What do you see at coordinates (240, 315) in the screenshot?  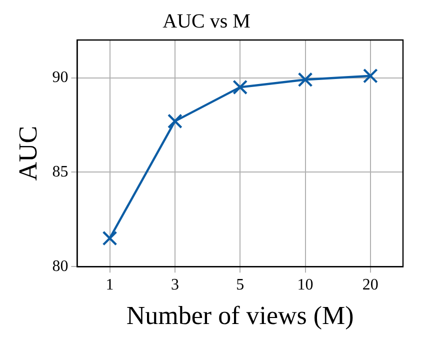 I see `x-axis-title: Number of views (M)` at bounding box center [240, 315].